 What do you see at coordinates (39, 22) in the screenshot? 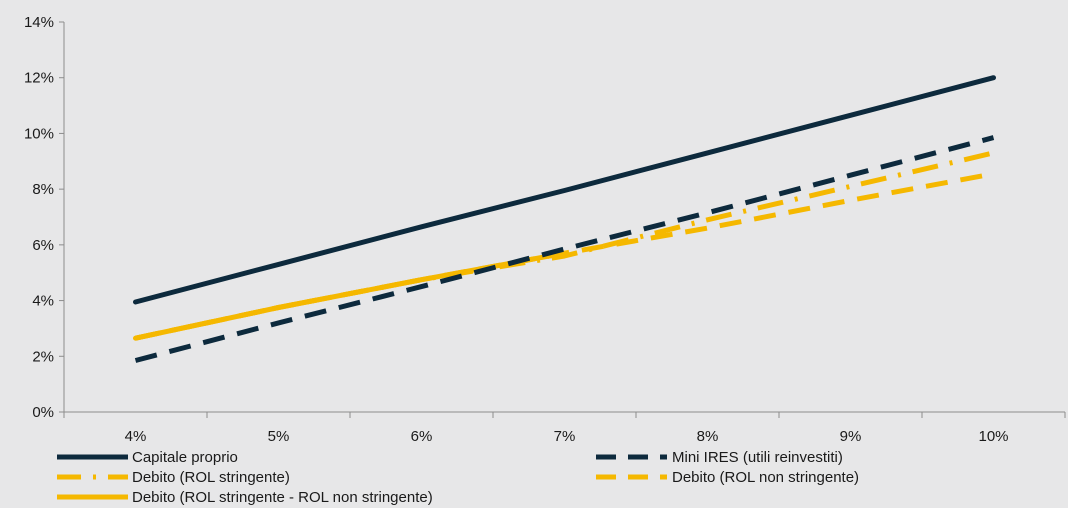
I see `y-tick-label: 14%` at bounding box center [39, 22].